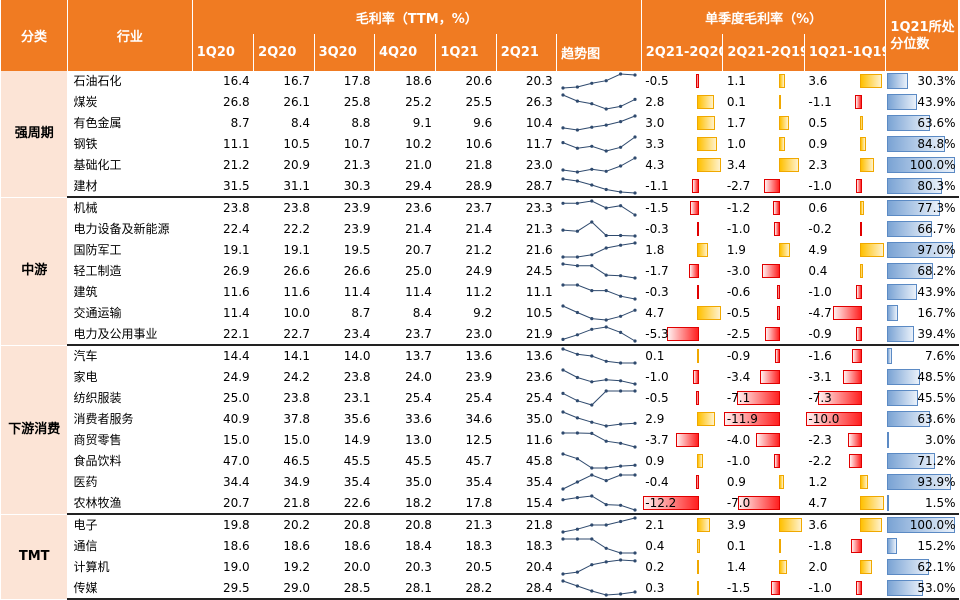 The height and width of the screenshot is (600, 960). Describe the element at coordinates (223, 356) in the screenshot. I see `margin-value: 14.4` at that location.